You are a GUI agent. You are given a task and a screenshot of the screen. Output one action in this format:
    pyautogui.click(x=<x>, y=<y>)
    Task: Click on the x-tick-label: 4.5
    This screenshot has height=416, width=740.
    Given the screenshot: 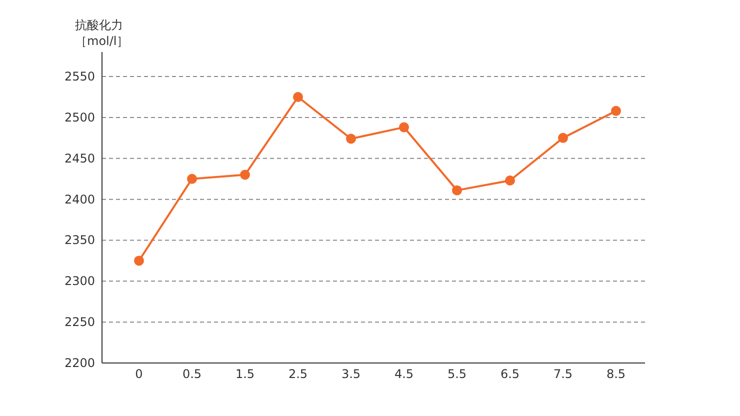 What is the action you would take?
    pyautogui.click(x=404, y=374)
    